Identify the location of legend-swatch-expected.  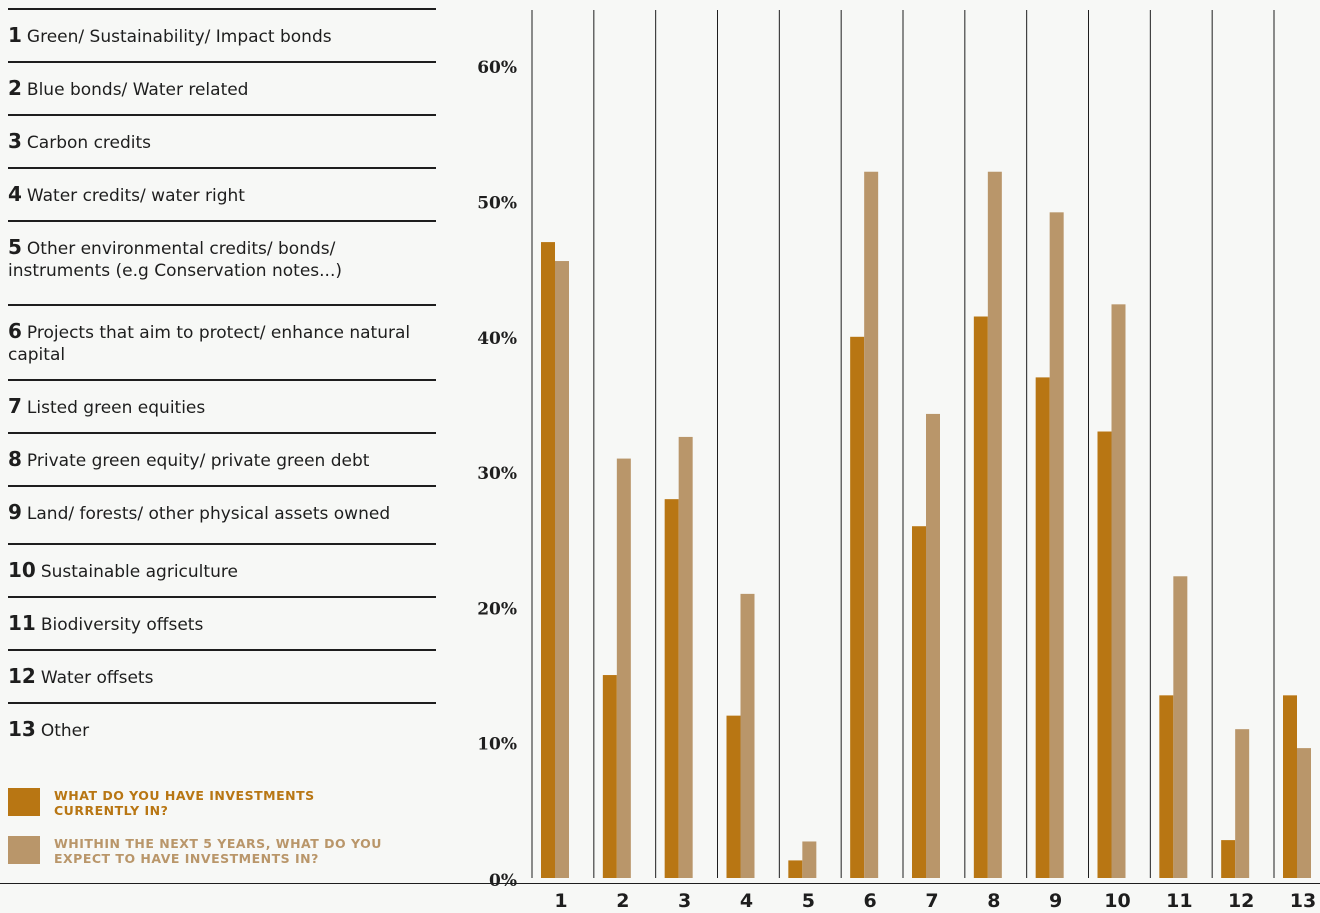
(24, 850).